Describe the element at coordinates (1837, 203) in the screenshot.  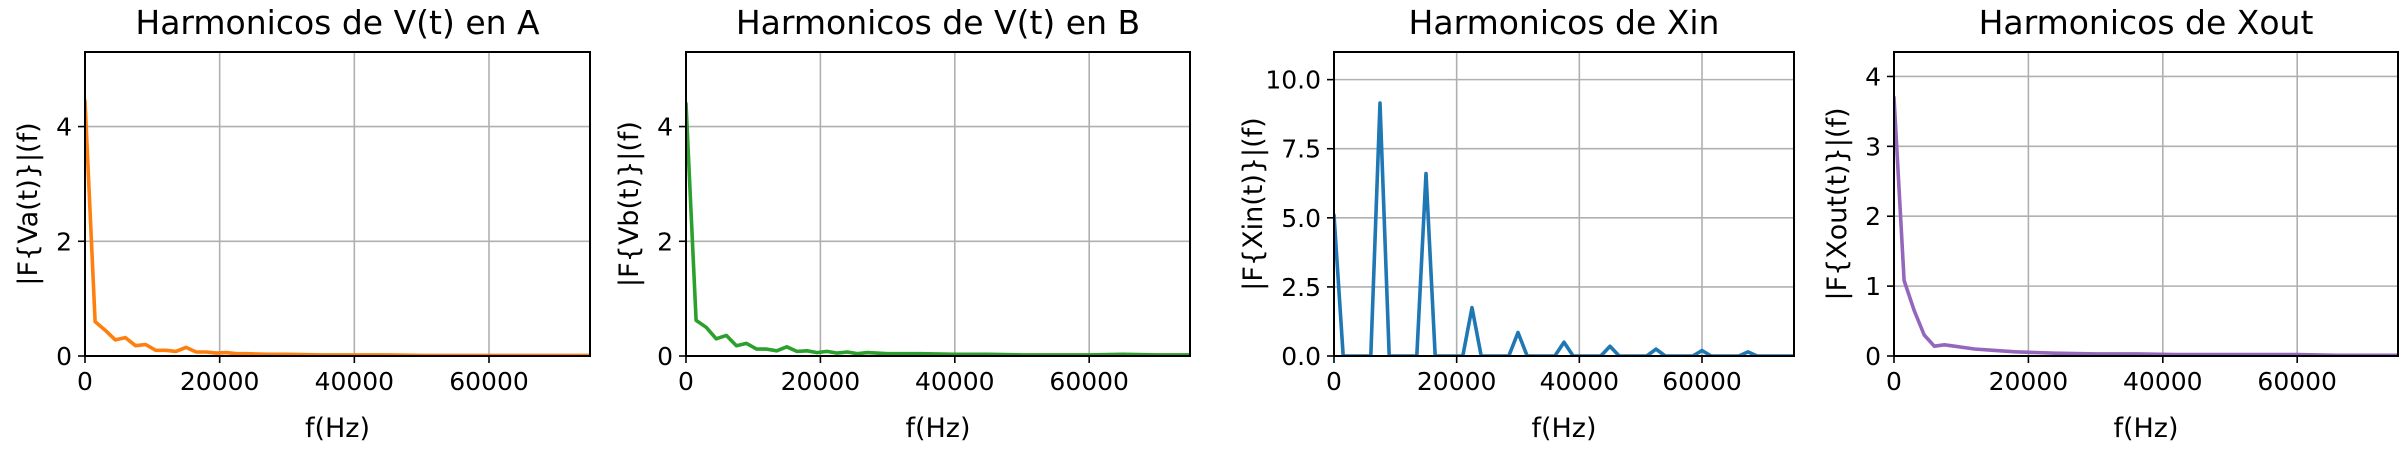
I see `y-axis-label: |F{Xout(t)}|(f)` at that location.